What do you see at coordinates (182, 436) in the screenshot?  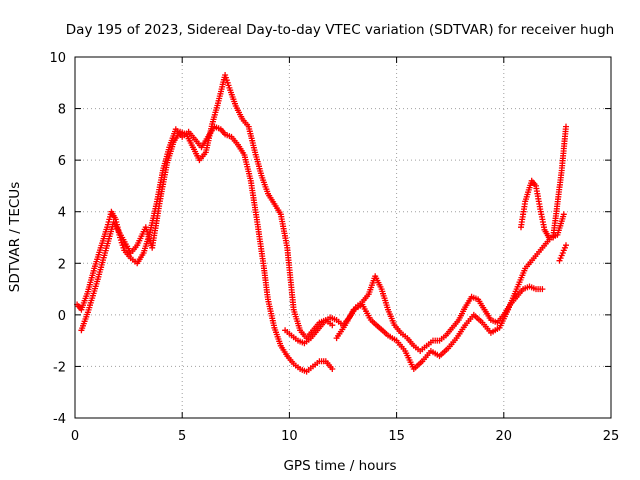 I see `x-tick-label: 5` at bounding box center [182, 436].